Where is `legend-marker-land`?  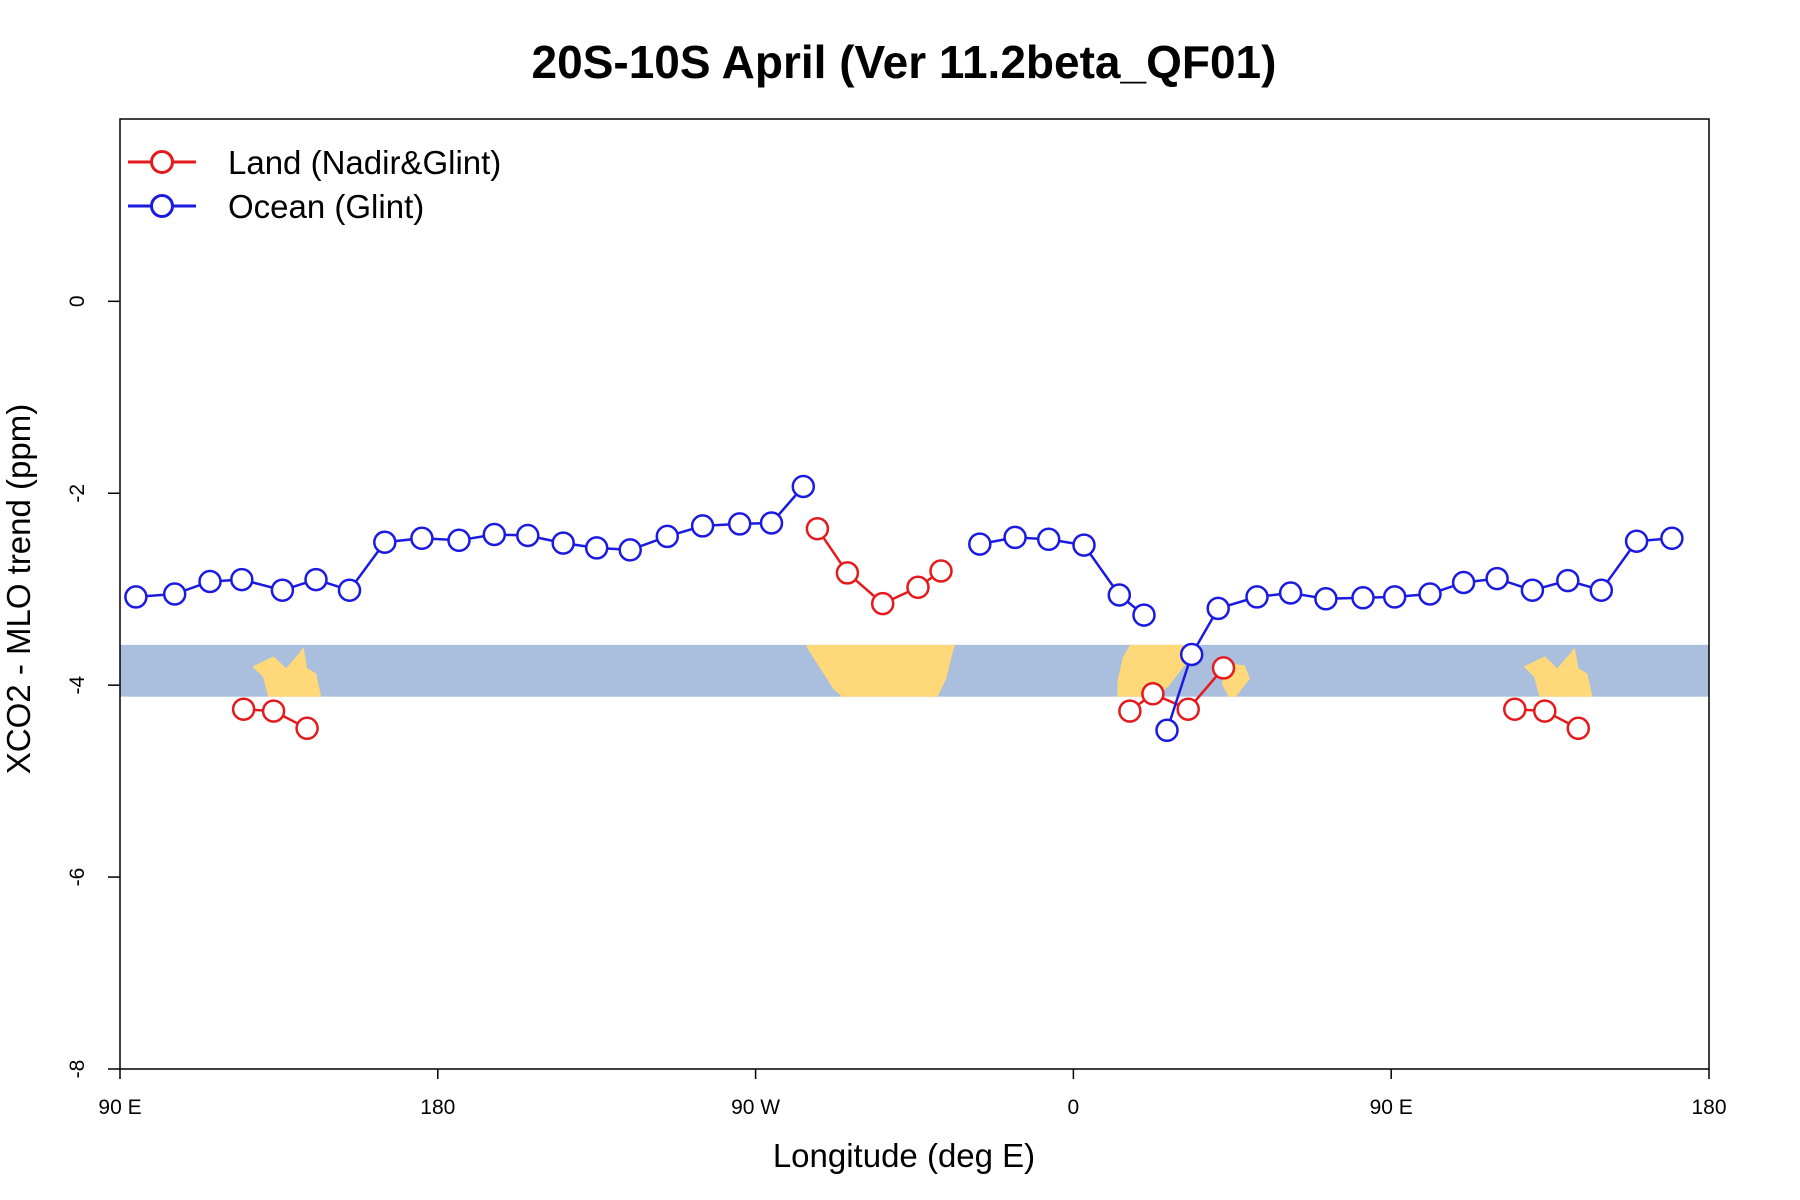
legend-marker-land is located at coordinates (162, 162).